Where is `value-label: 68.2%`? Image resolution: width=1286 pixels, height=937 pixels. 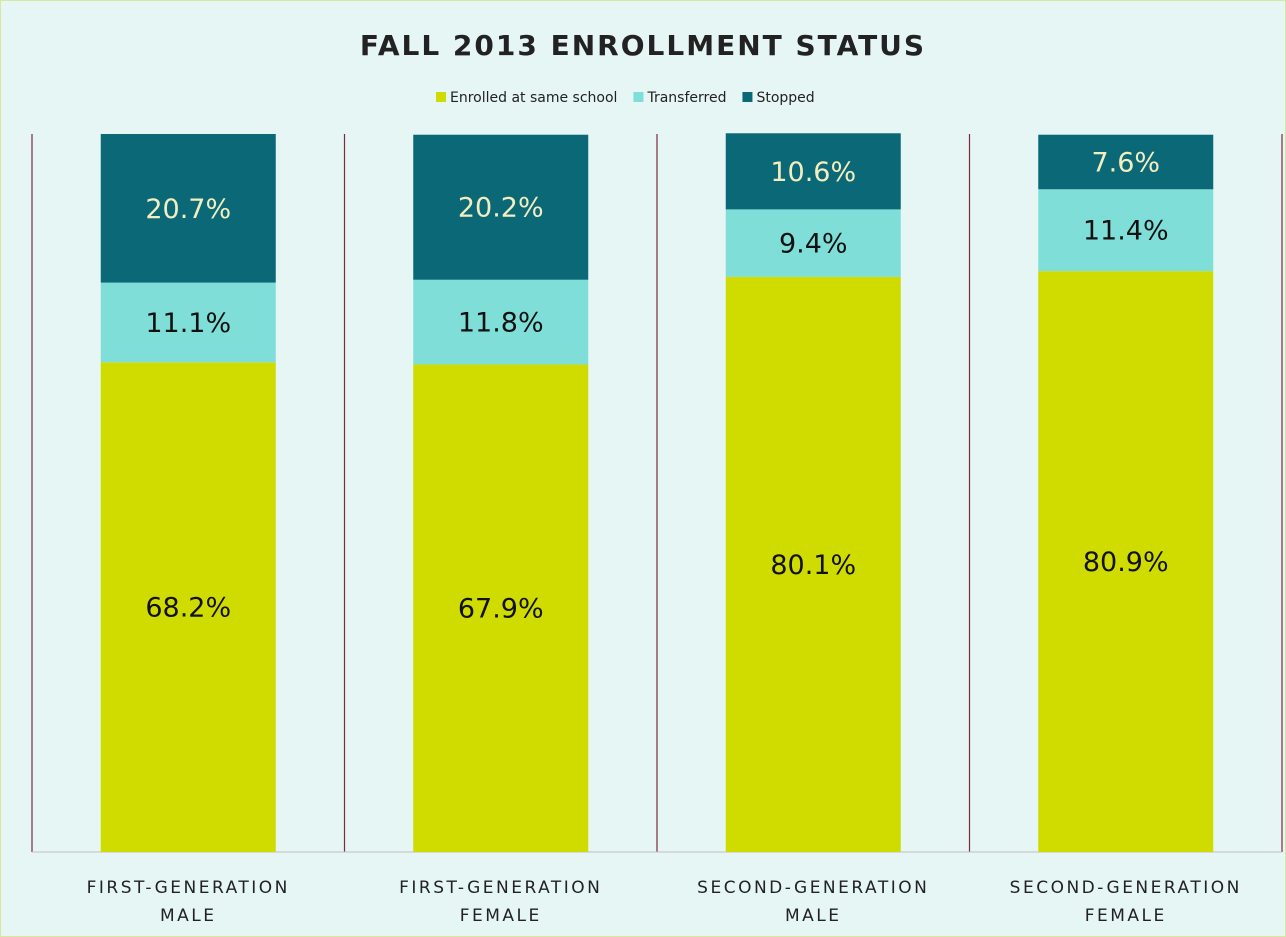 value-label: 68.2% is located at coordinates (188, 608).